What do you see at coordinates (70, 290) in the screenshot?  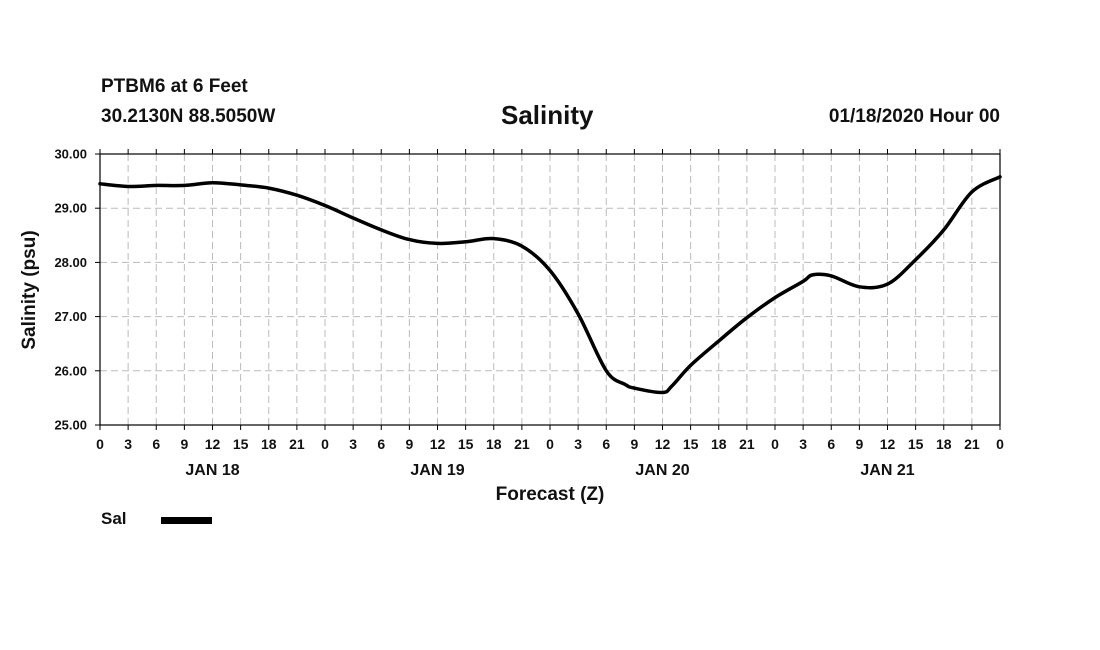 I see `y-axis-tick-labels: 25.00 26.00 27.00 28.00 29.00 30.00` at bounding box center [70, 290].